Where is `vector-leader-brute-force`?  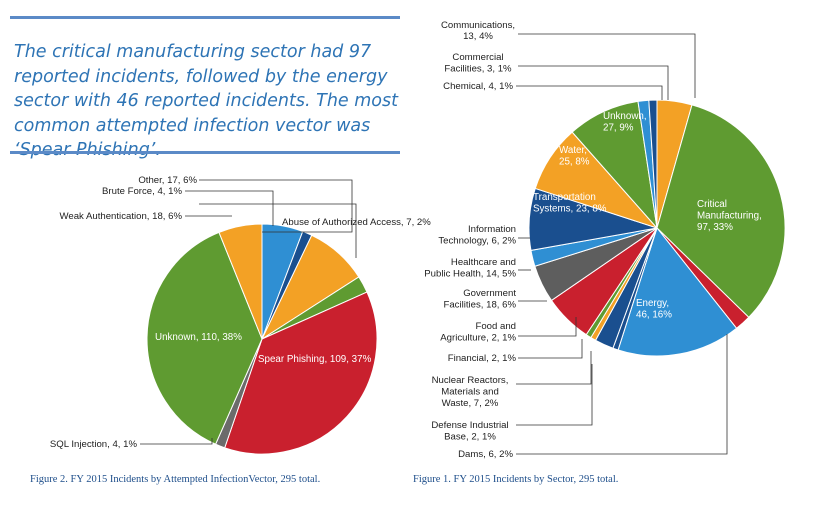 vector-leader-brute-force is located at coordinates (229, 208).